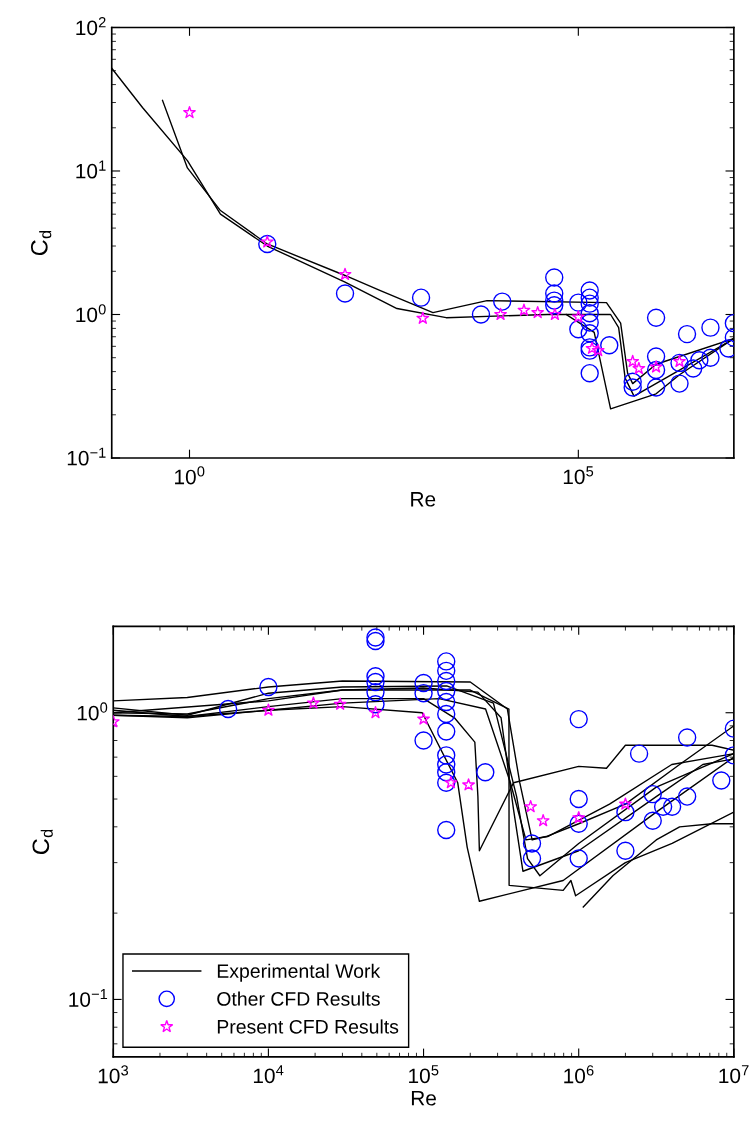 Image resolution: width=755 pixels, height=1145 pixels. What do you see at coordinates (91, 26) in the screenshot?
I see `y-tick-label: 10$^{2}$` at bounding box center [91, 26].